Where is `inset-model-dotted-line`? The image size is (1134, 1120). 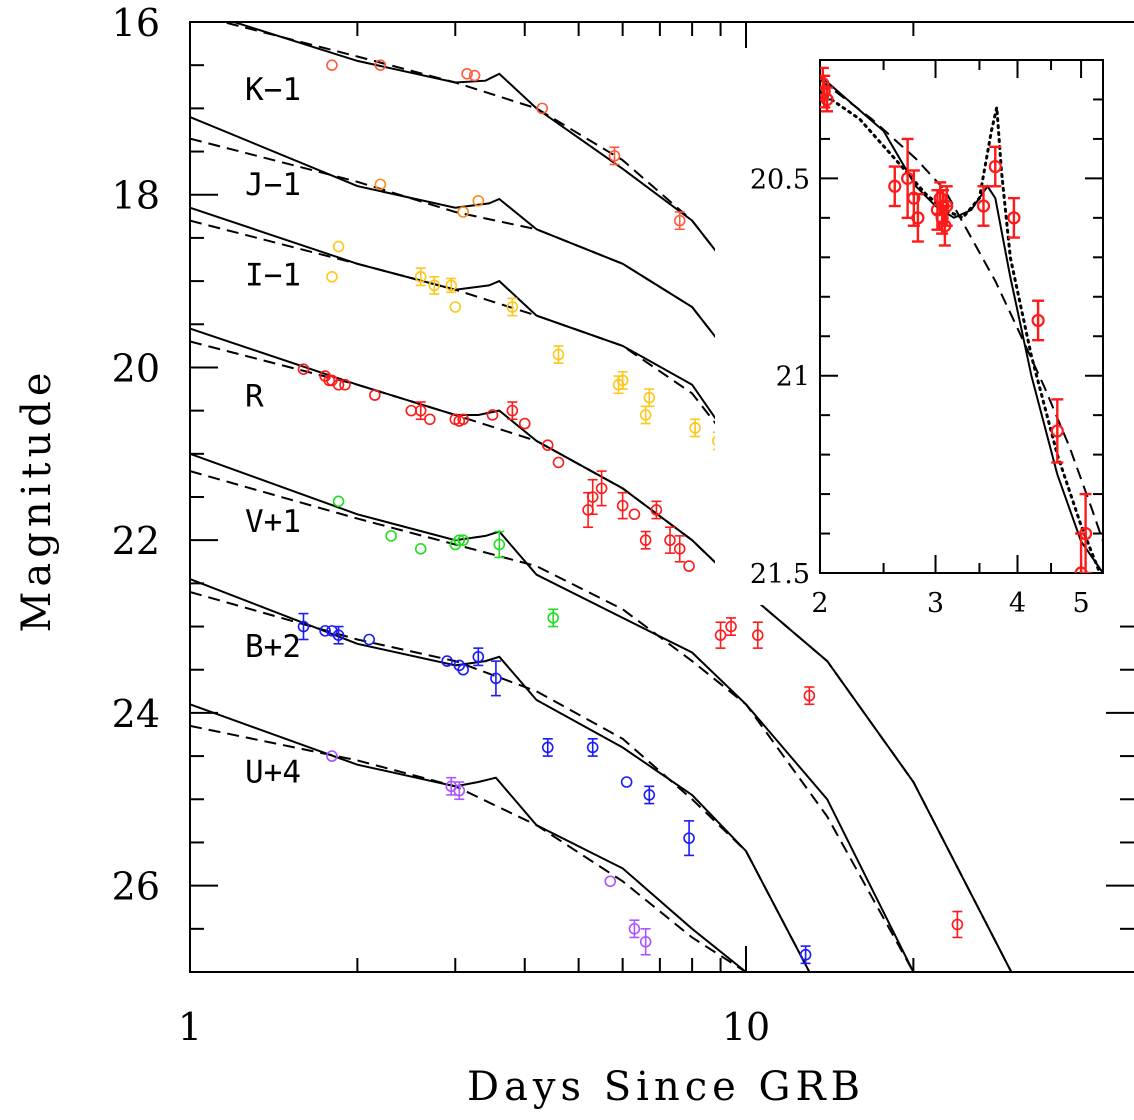 inset-model-dotted-line is located at coordinates (961, 331).